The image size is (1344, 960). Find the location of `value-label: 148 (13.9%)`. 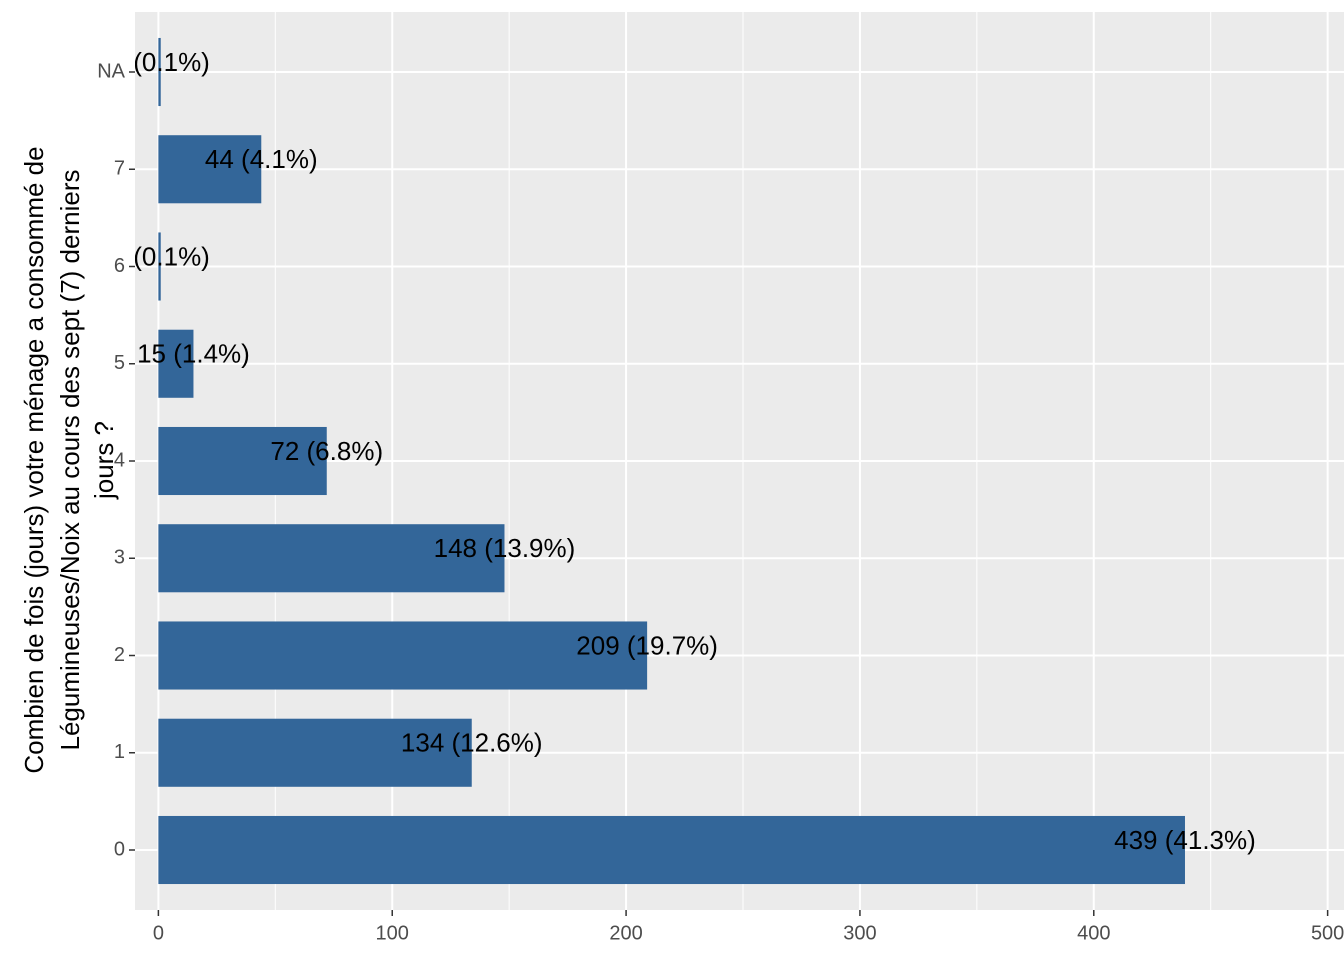

value-label: 148 (13.9%) is located at coordinates (505, 548).